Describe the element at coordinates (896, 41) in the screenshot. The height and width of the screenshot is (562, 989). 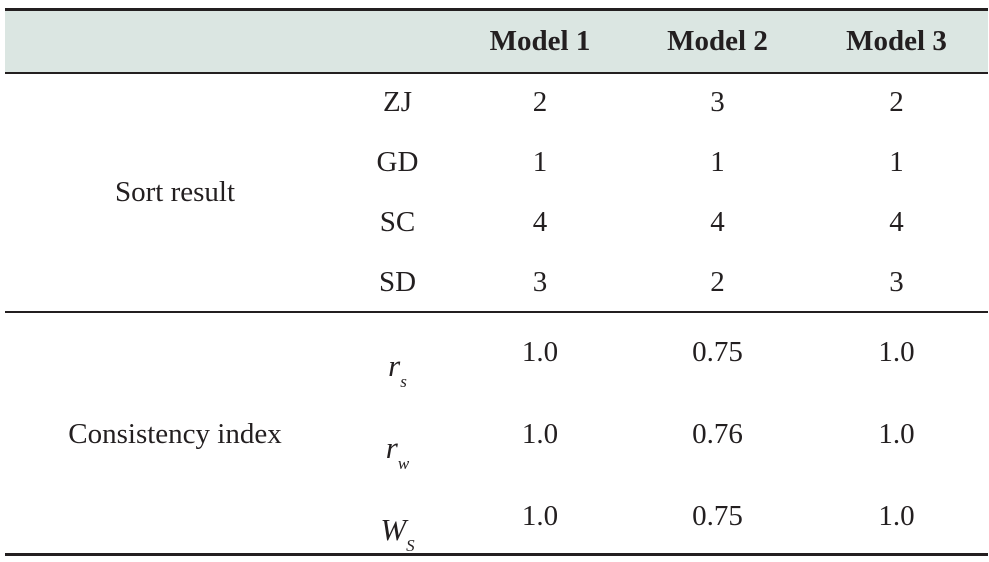
I see `header-model-3: Model 3` at that location.